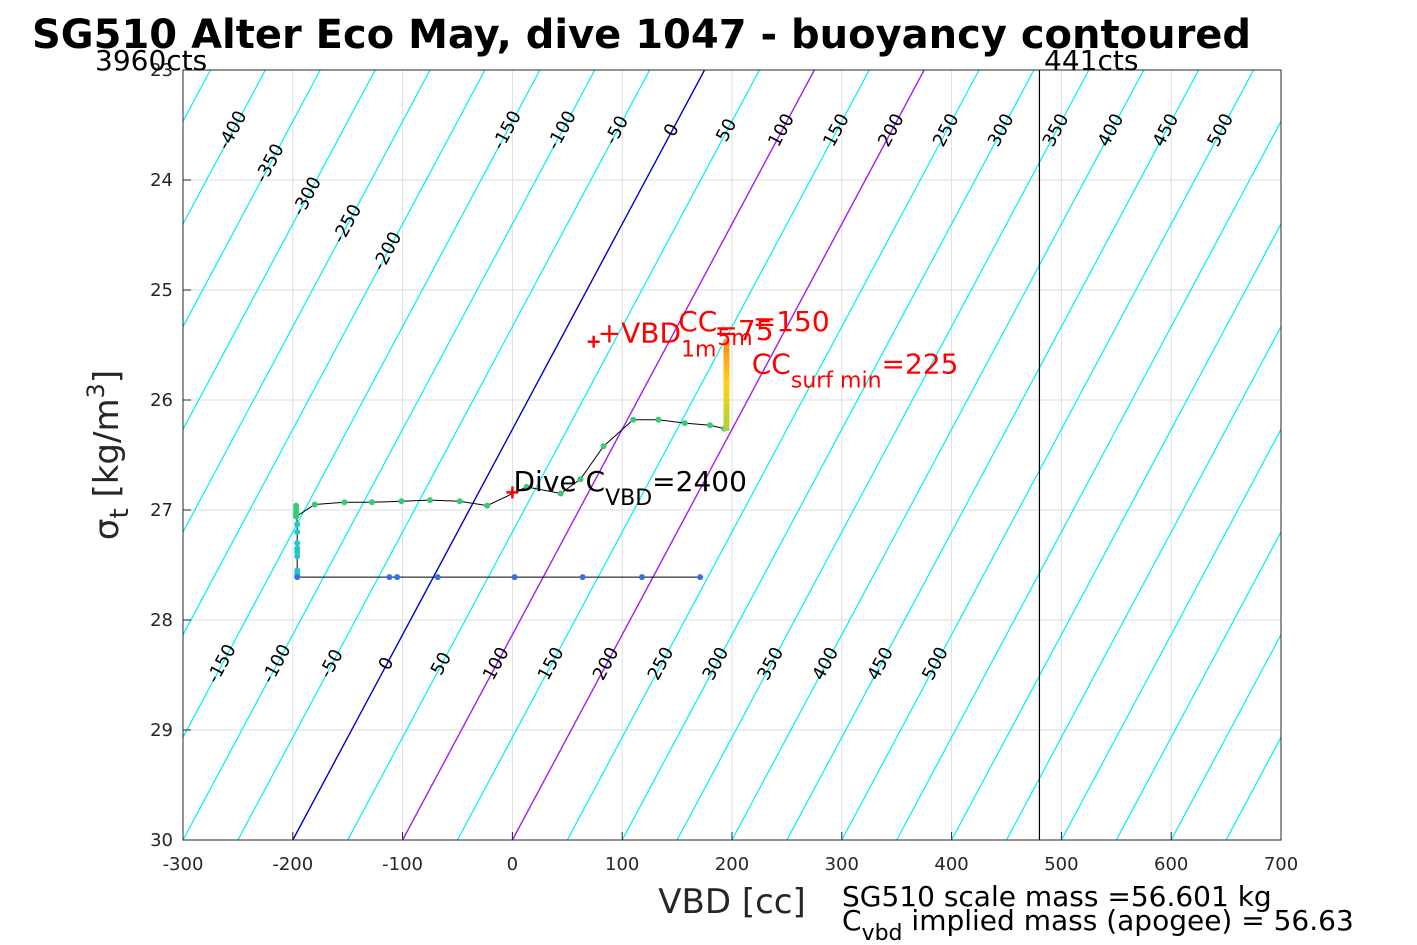 The height and width of the screenshot is (945, 1417). What do you see at coordinates (639, 333) in the screenshot?
I see `vbd-1m-label-part: +VBD` at bounding box center [639, 333].